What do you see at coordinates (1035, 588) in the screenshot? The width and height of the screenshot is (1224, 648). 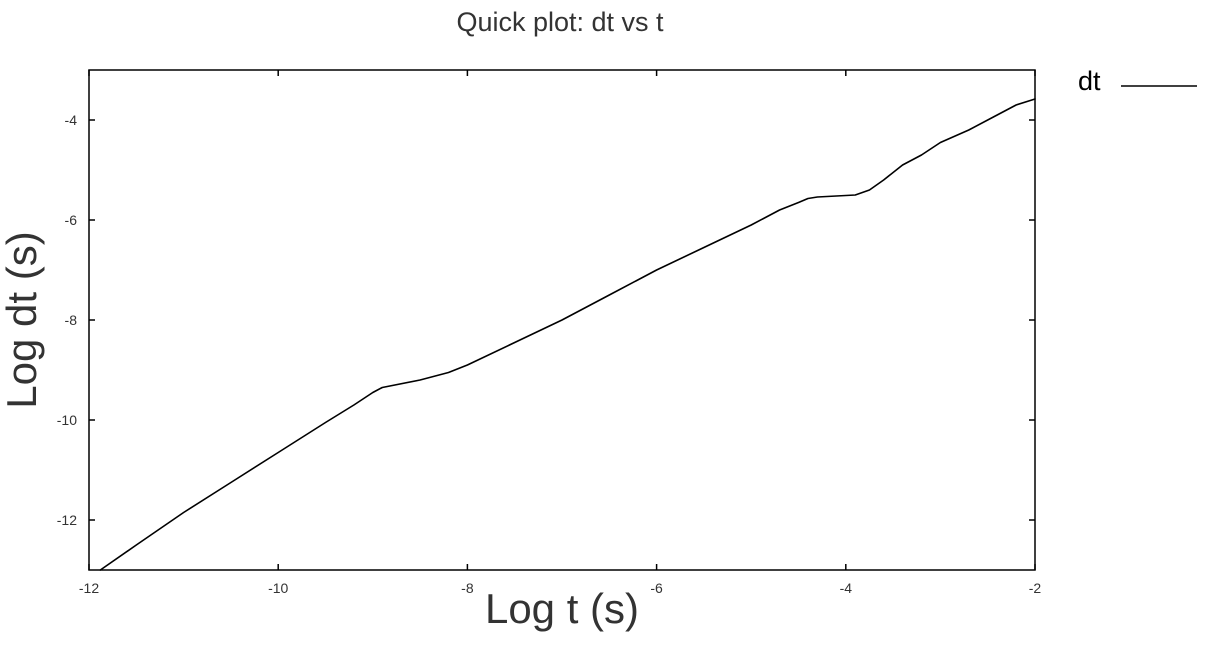 I see `x-tick-label: -2` at bounding box center [1035, 588].